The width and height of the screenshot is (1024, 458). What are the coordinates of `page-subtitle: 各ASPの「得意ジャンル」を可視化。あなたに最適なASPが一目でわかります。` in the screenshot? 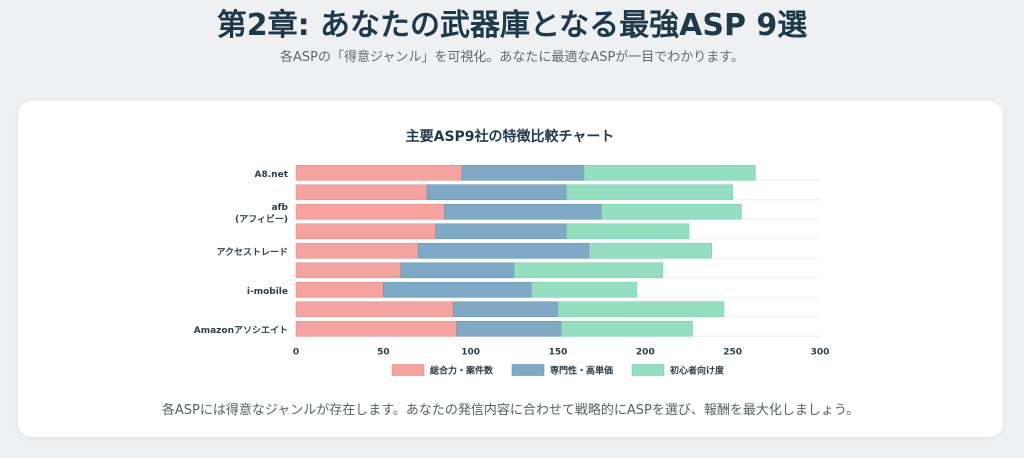 It's located at (512, 57).